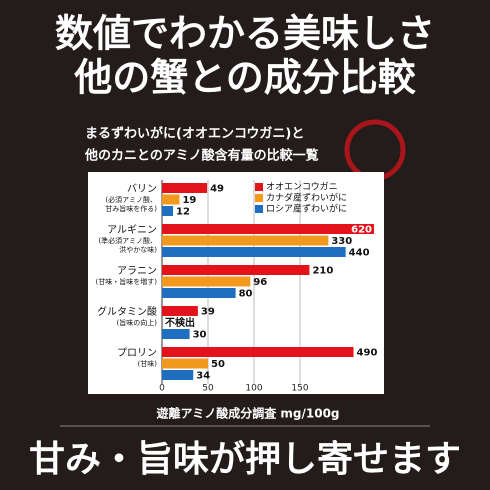 Image resolution: width=490 pixels, height=490 pixels. I want to click on x-tick-label: 0, so click(162, 389).